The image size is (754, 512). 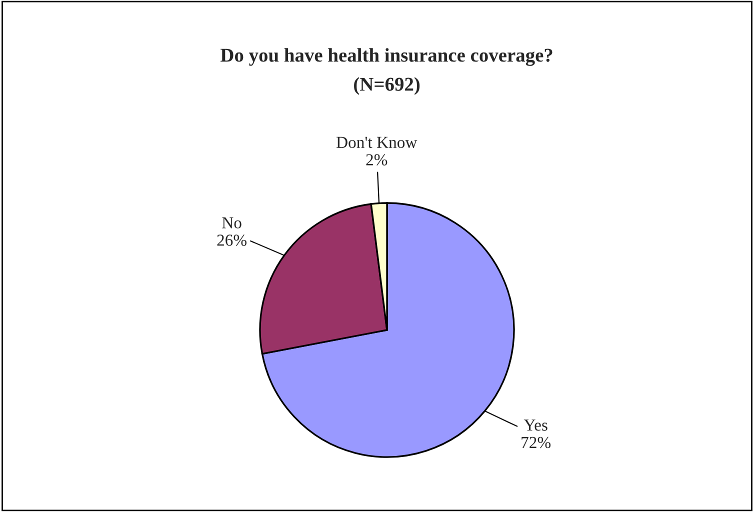 I want to click on data-label: 2%, so click(x=377, y=160).